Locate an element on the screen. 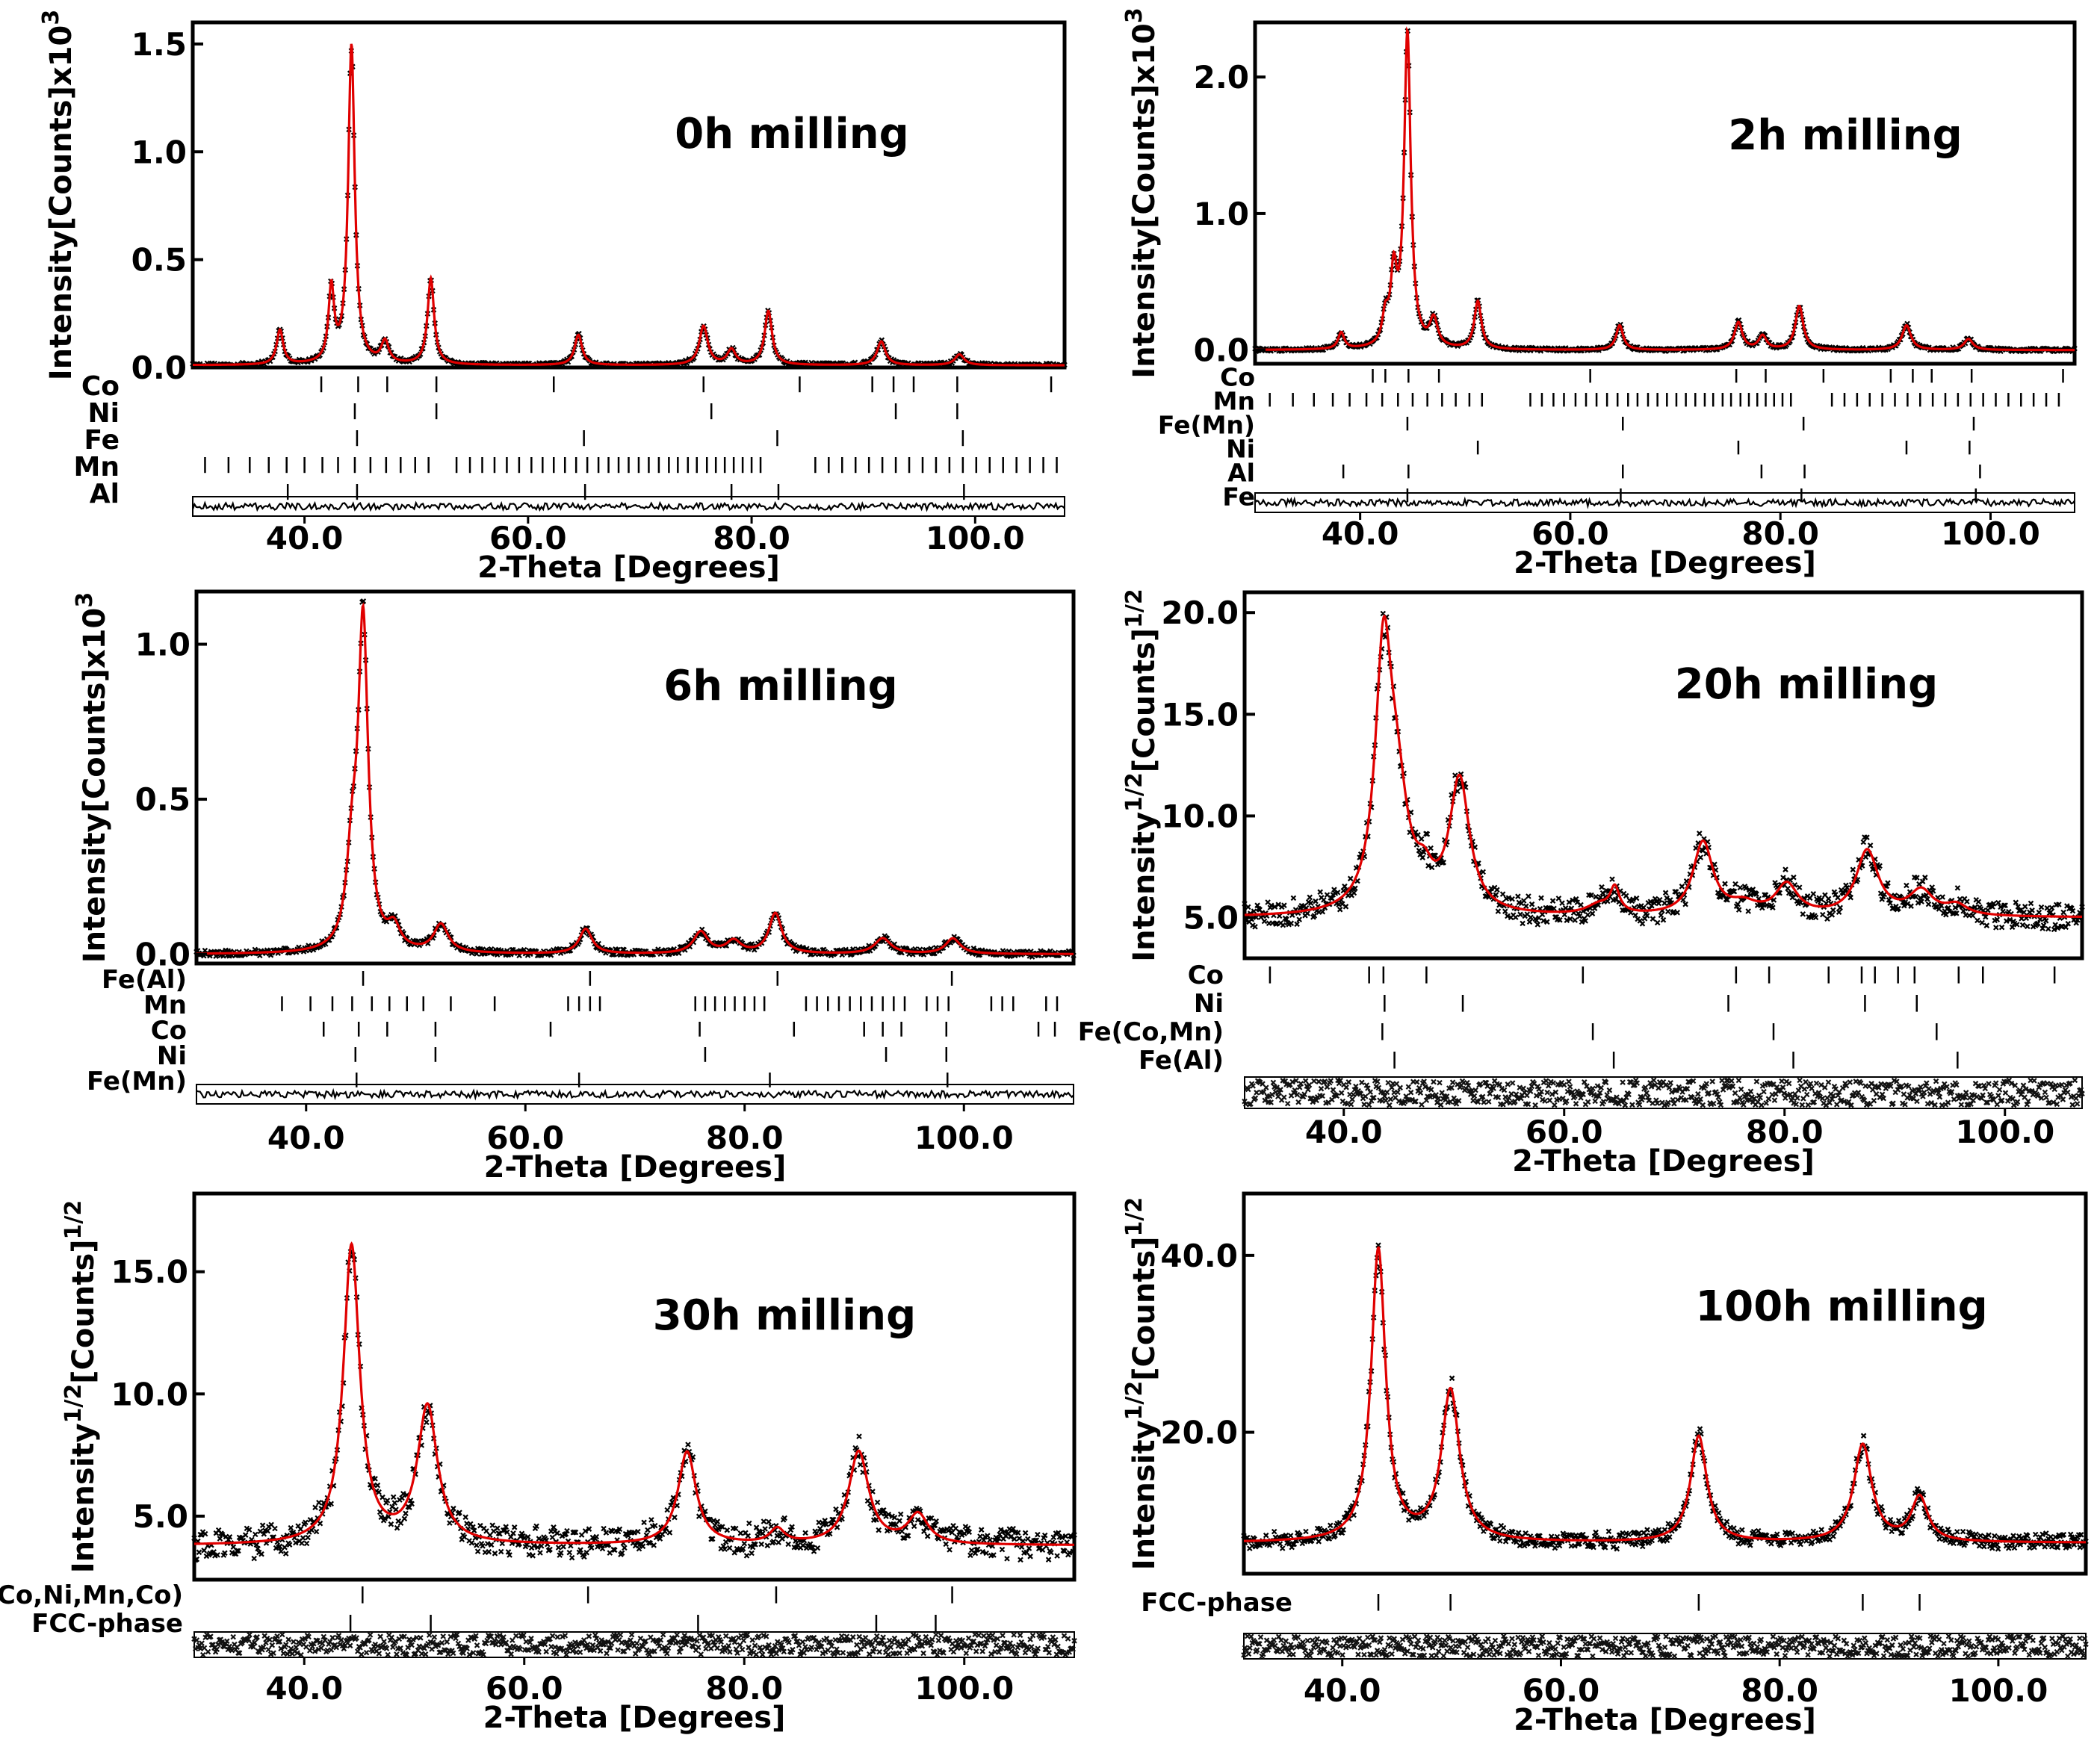  y-tick-label: 0.0 is located at coordinates (159, 368).